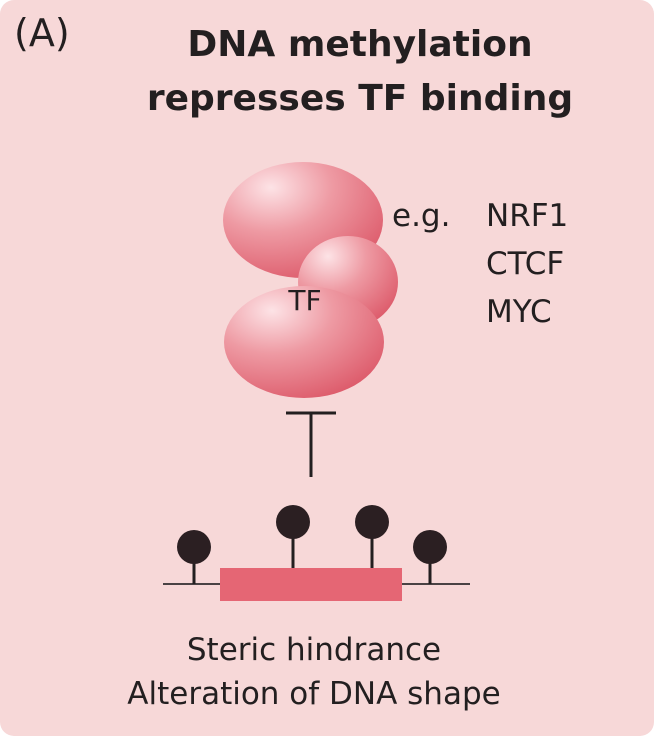 This screenshot has height=736, width=654. I want to click on dna-binding-site, so click(311, 584).